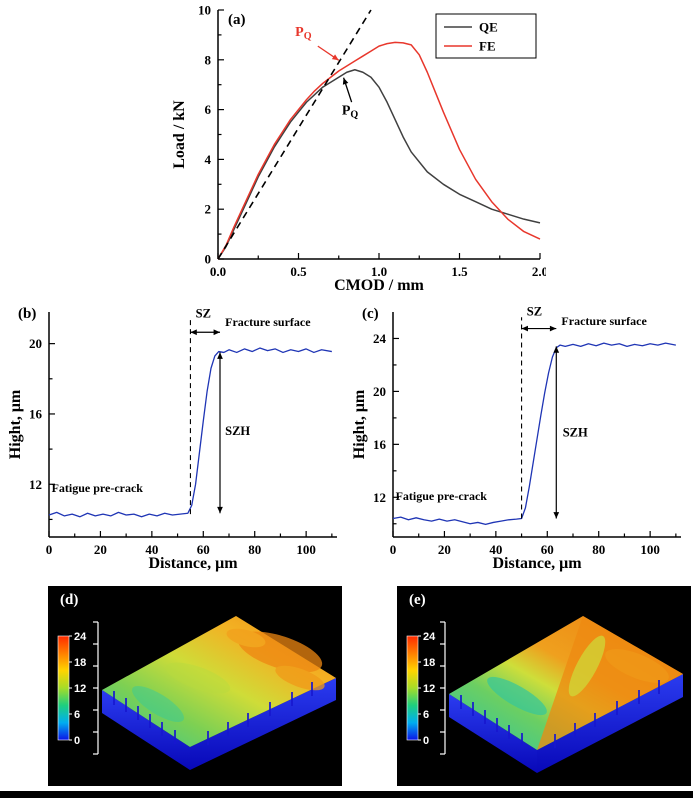 The image size is (693, 798). I want to click on series-95-percent-secant, so click(294, 134).